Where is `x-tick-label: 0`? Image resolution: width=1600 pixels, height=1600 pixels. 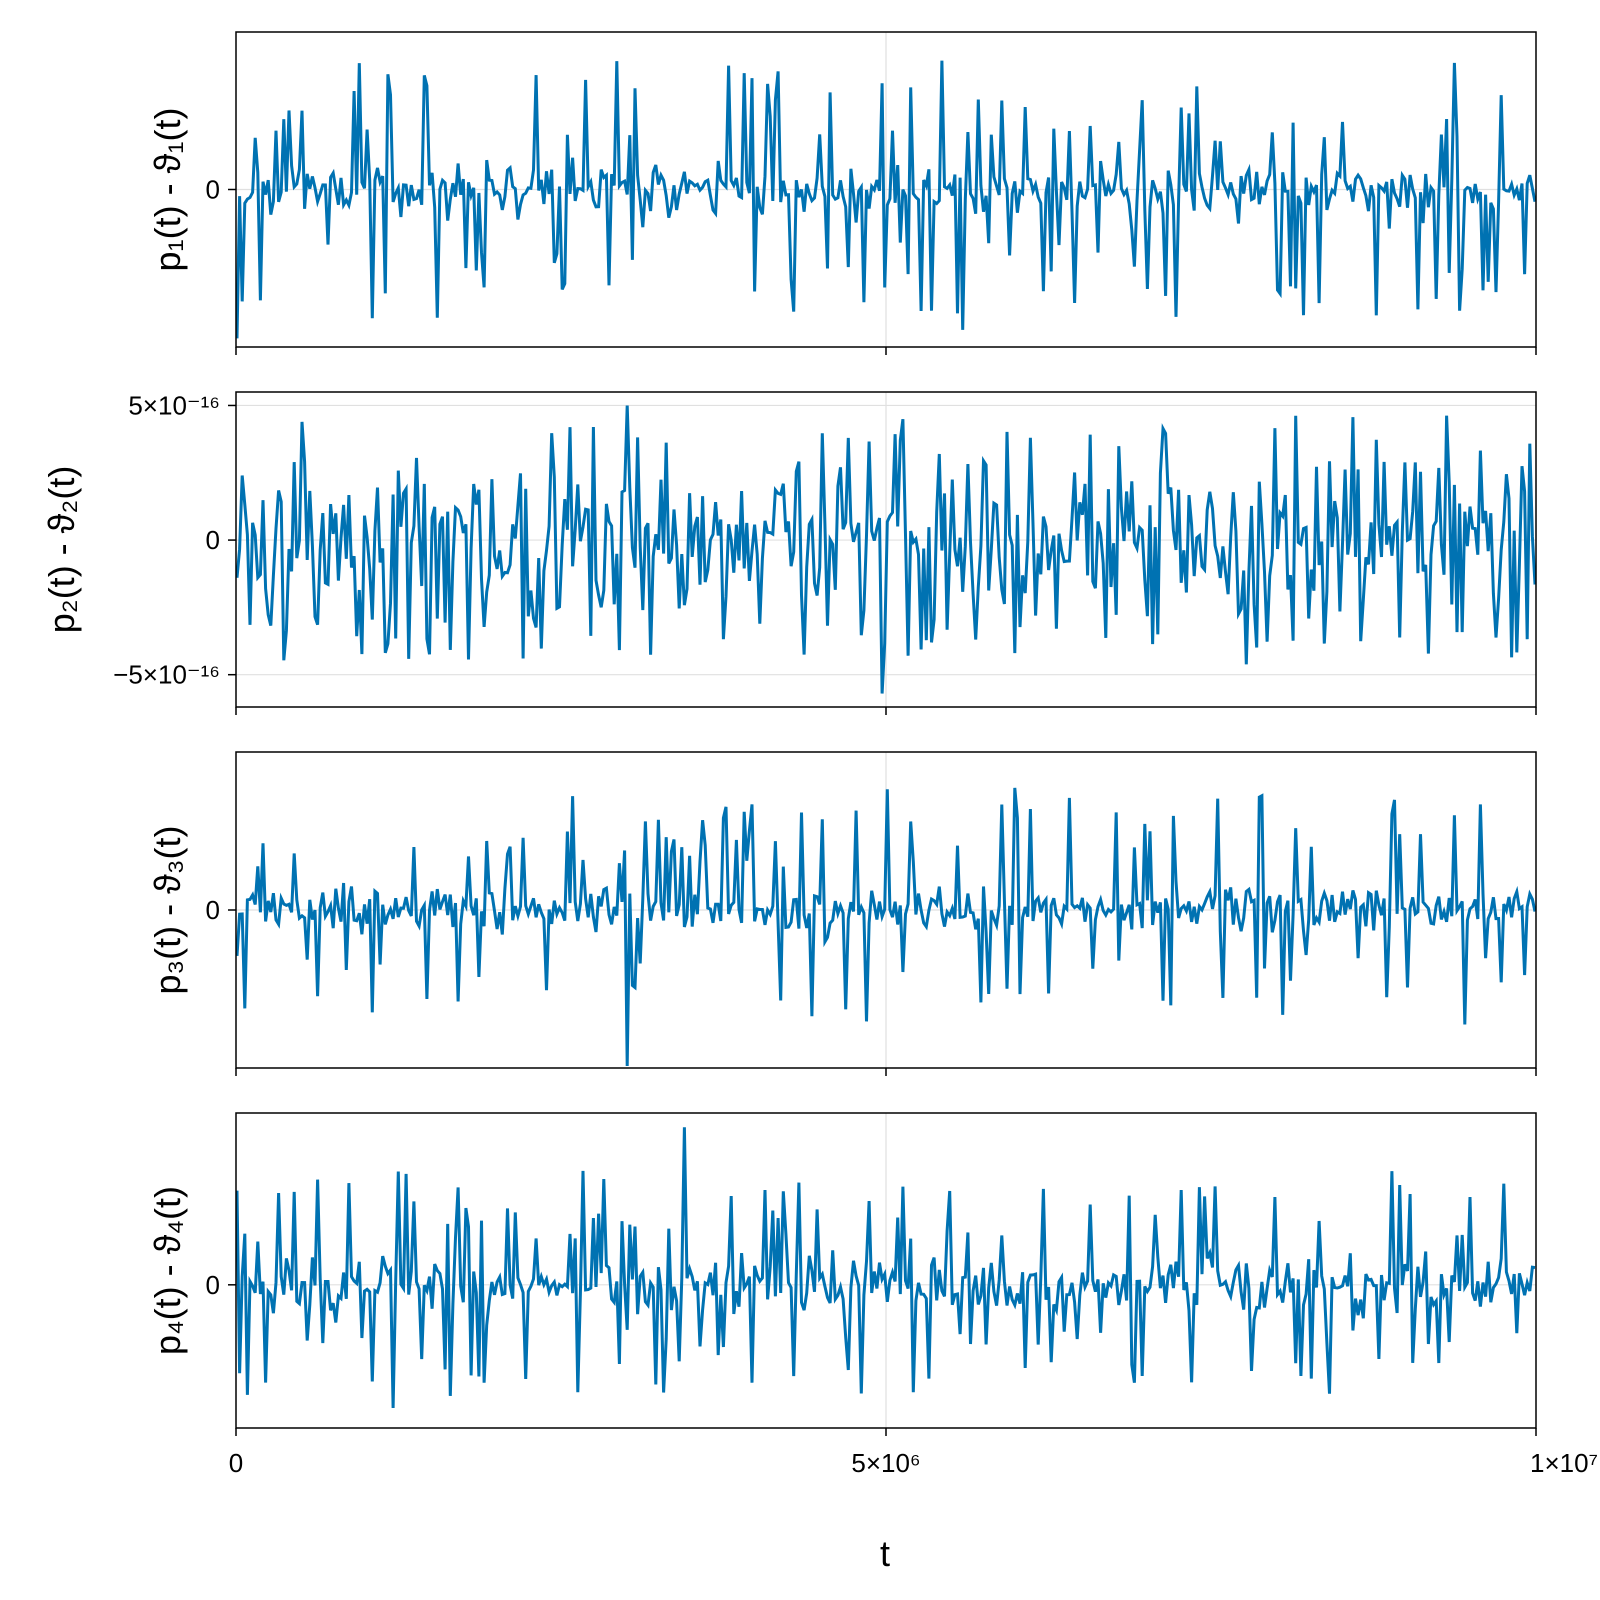 x-tick-label: 0 is located at coordinates (236, 1463).